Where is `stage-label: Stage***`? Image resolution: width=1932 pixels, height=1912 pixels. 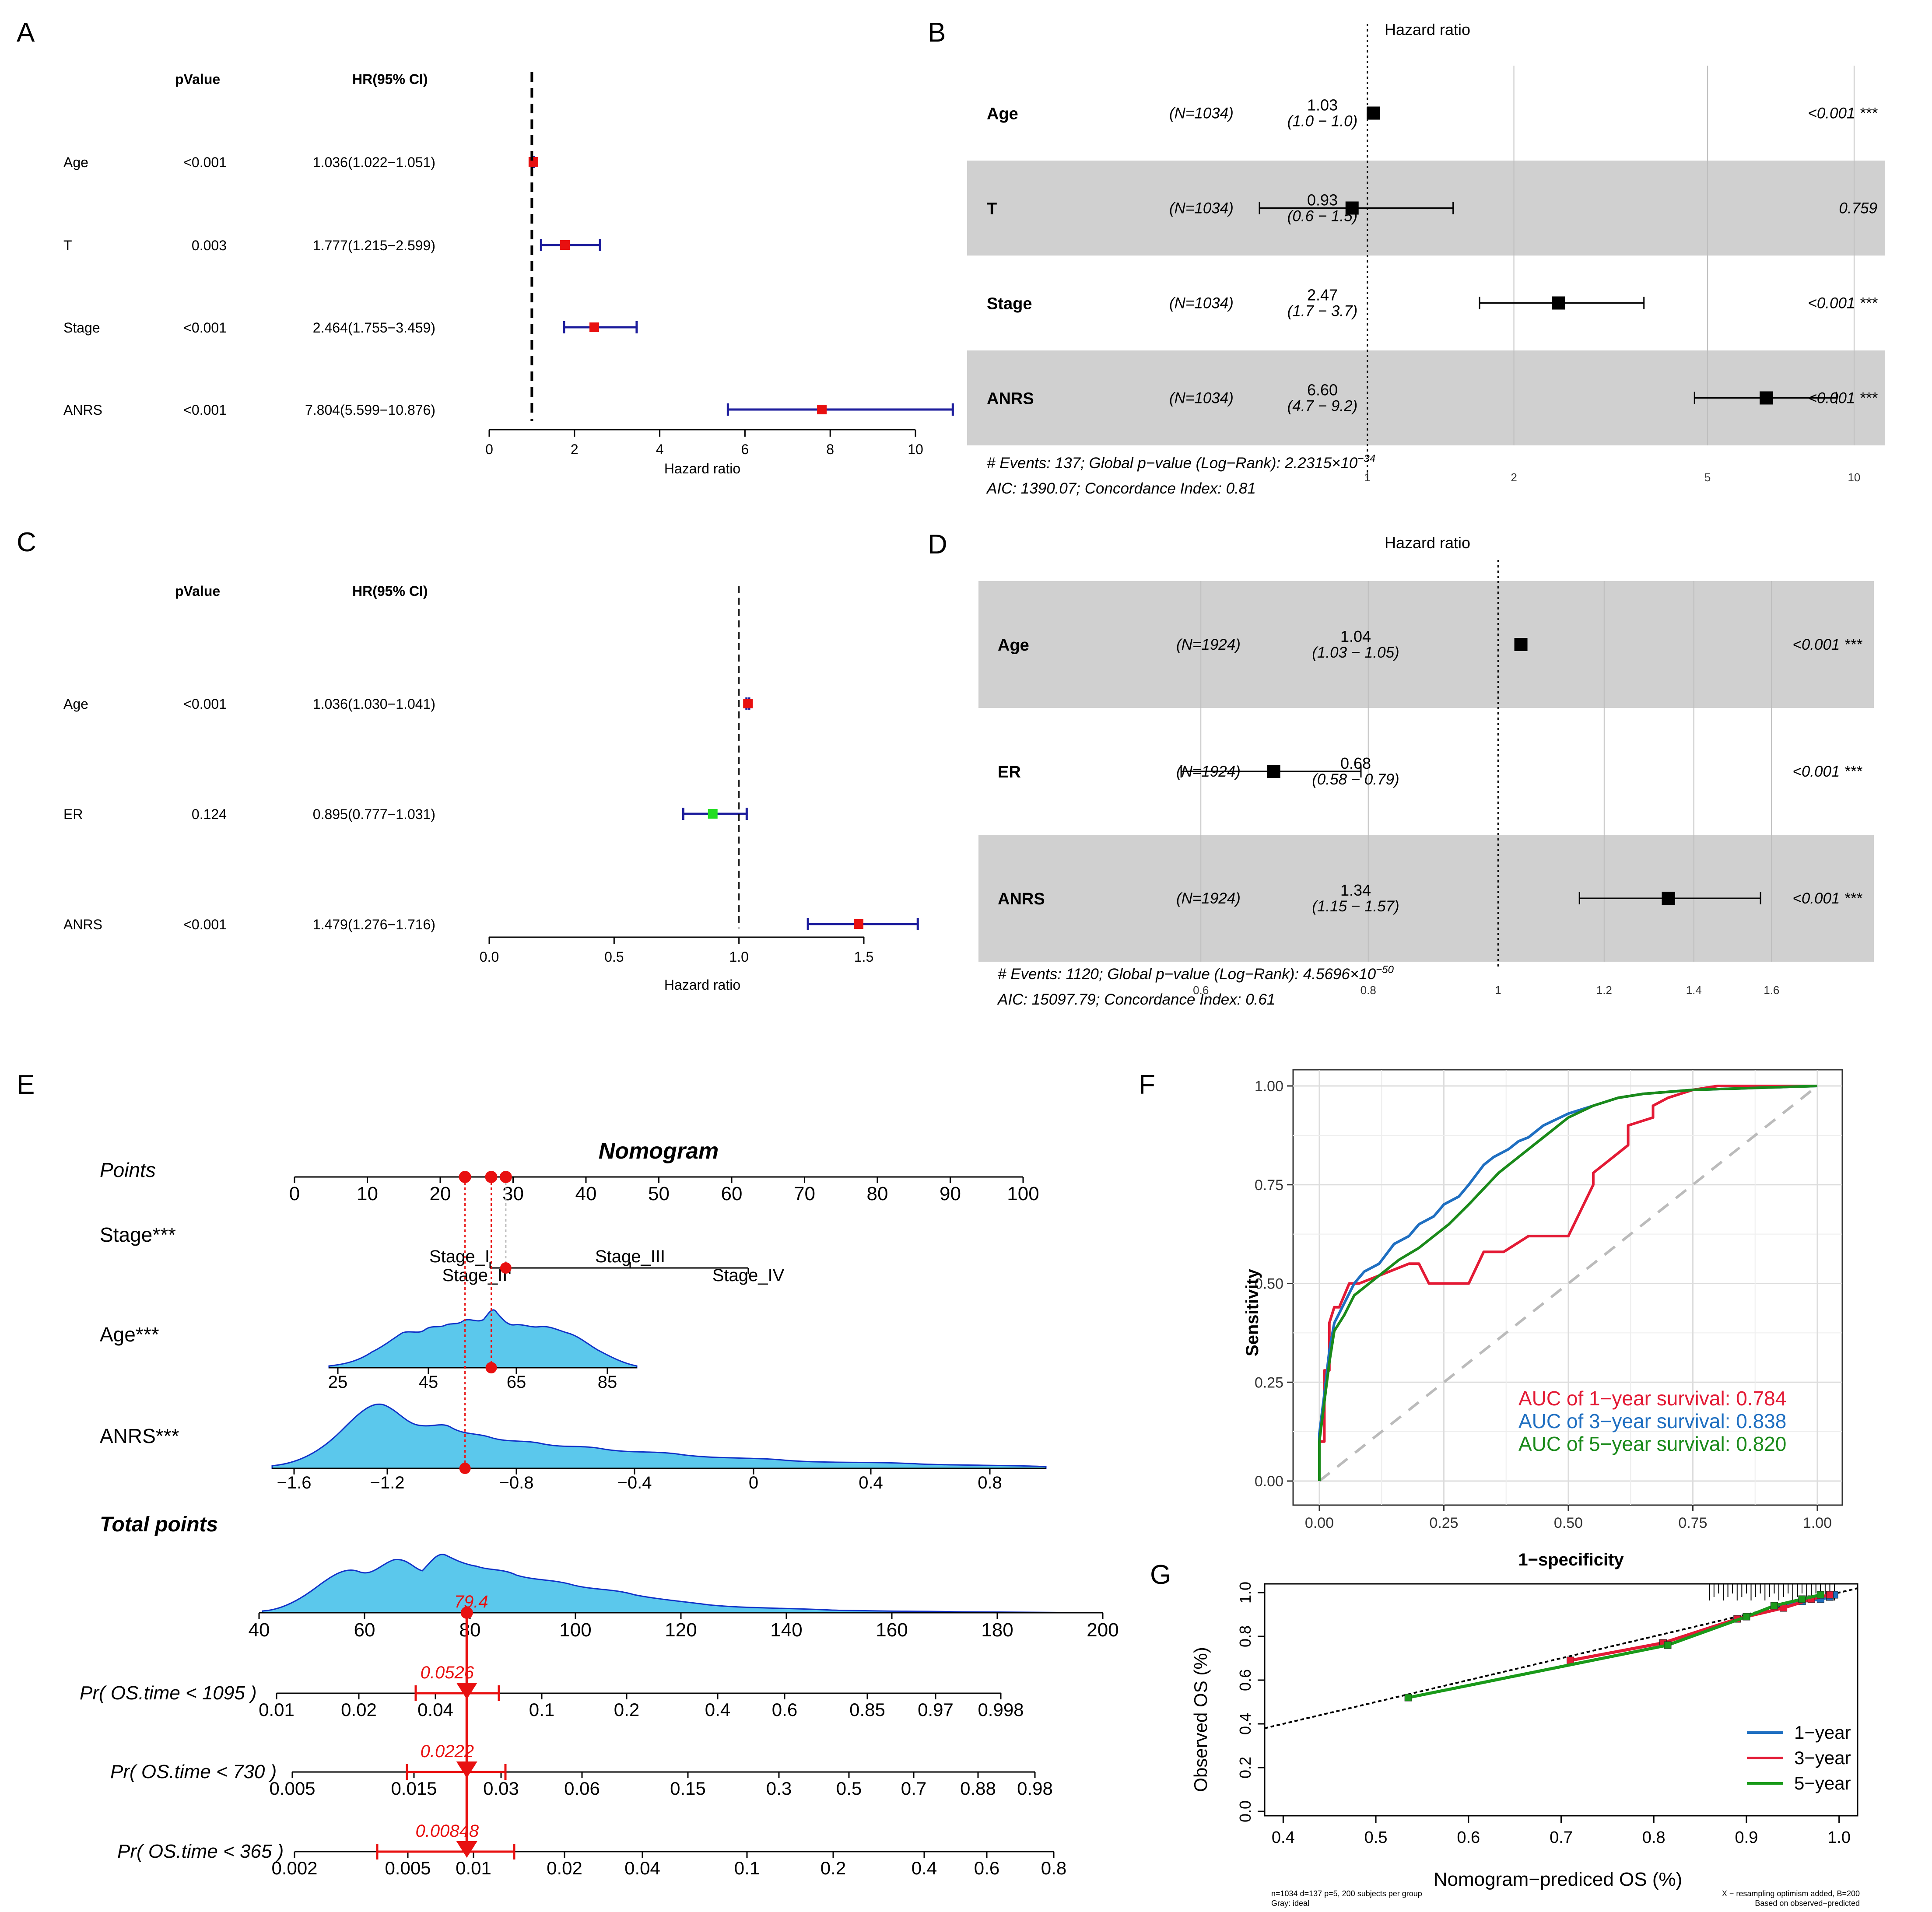 stage-label: Stage*** is located at coordinates (138, 1234).